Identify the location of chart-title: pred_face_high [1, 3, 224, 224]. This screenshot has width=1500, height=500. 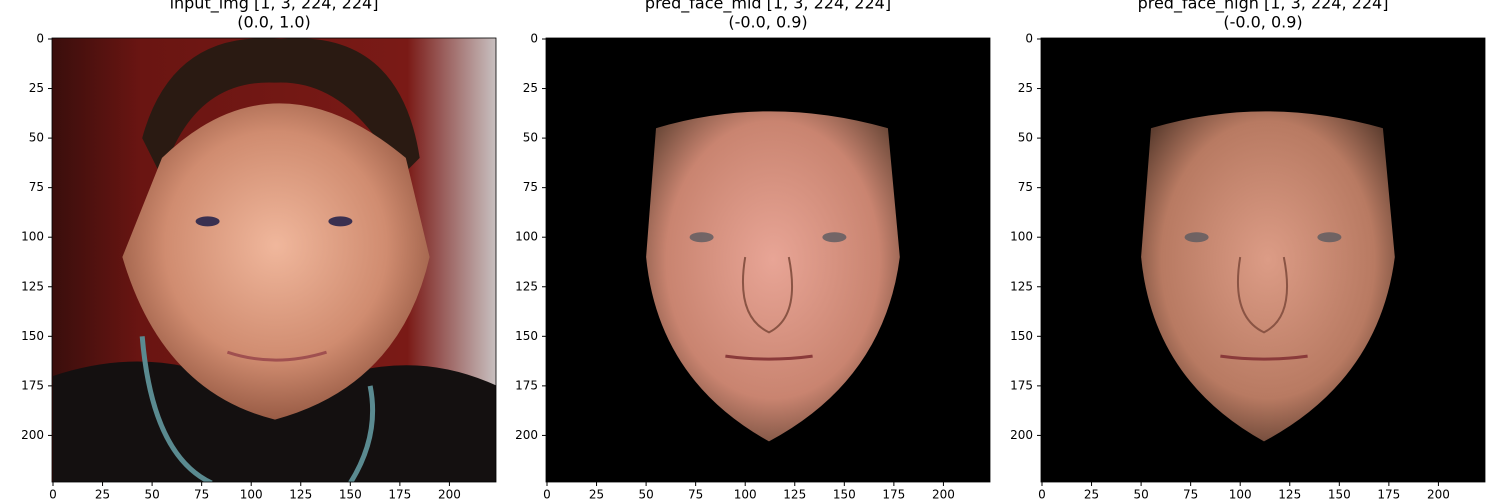
(1263, 7).